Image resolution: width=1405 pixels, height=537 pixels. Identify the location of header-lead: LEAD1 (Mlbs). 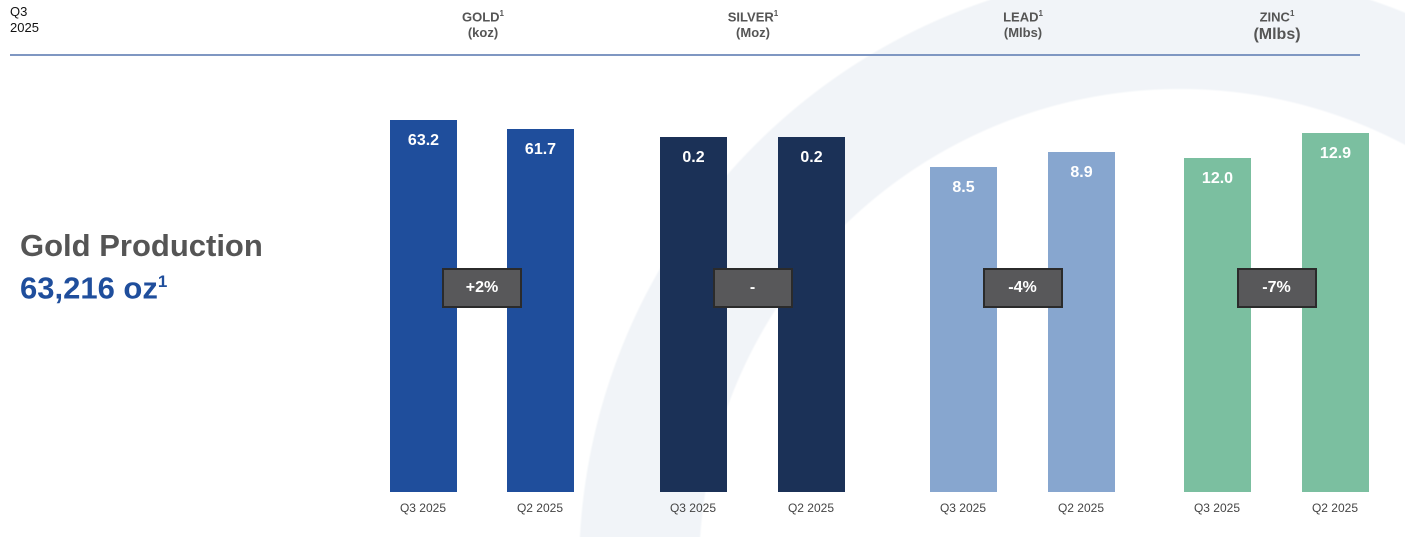
(1023, 23).